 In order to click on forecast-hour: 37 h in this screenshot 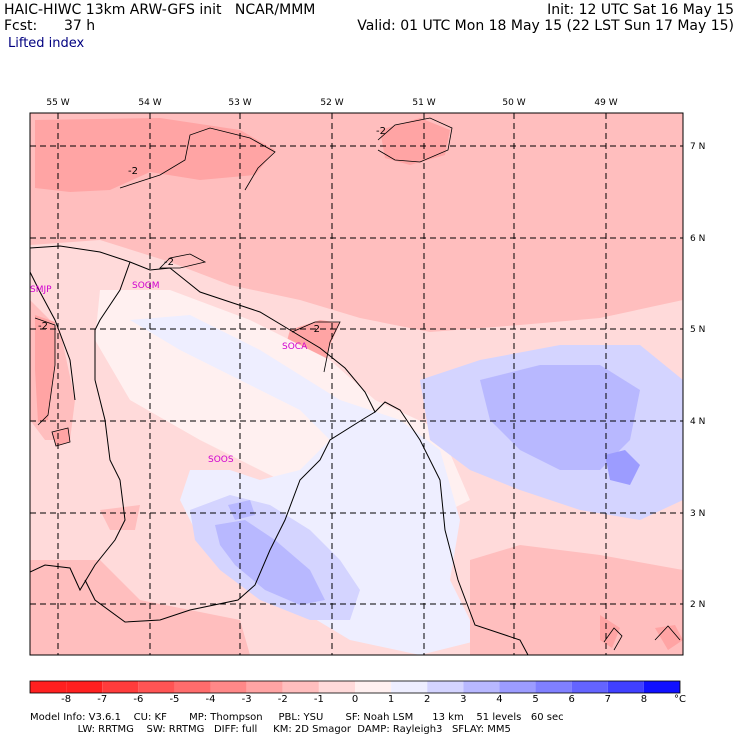, I will do `click(80, 26)`.